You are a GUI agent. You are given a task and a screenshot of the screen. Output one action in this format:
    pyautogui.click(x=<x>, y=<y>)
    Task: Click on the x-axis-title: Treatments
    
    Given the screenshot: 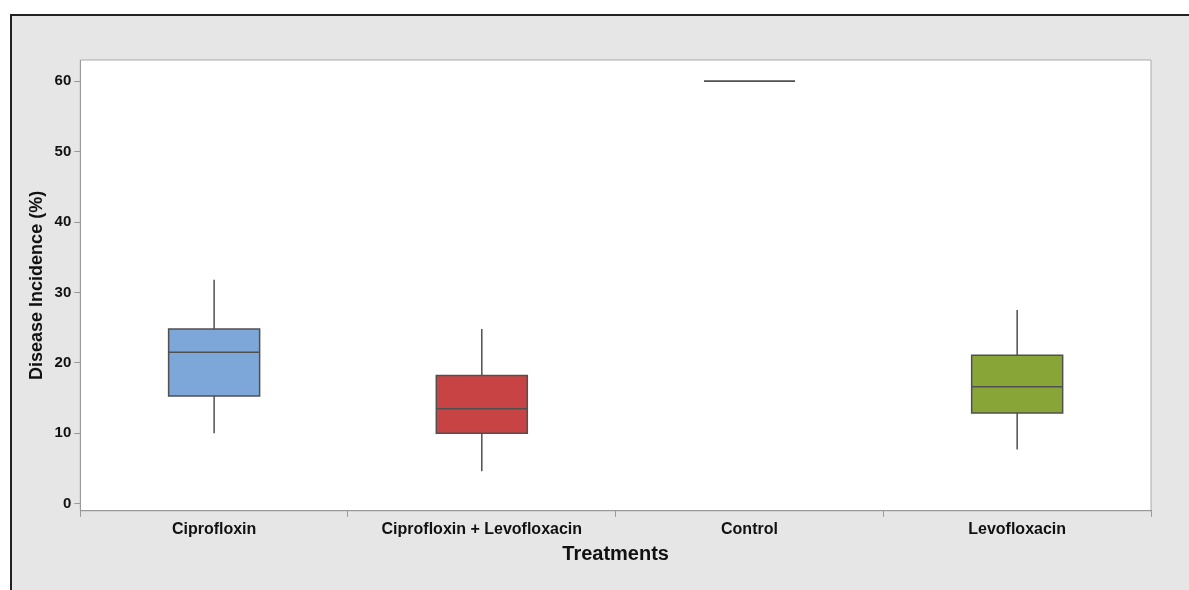 What is the action you would take?
    pyautogui.click(x=615, y=552)
    